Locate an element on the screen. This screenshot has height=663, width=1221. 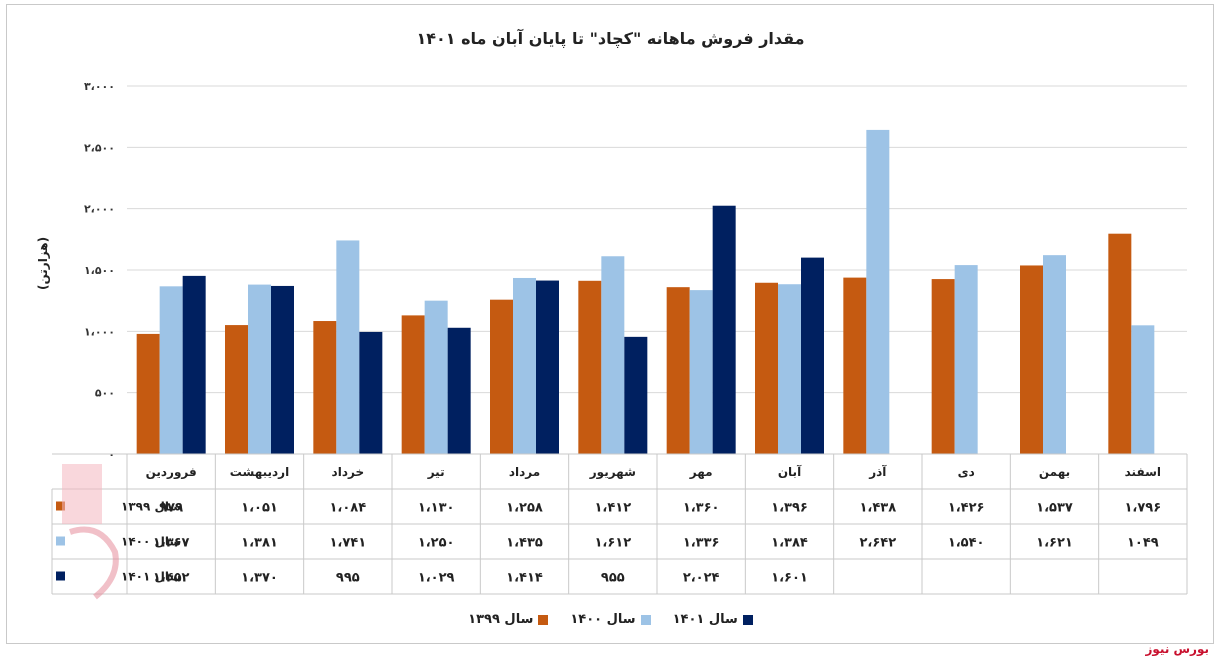
data-label: ۱،۰۲۹ is located at coordinates (436, 578).